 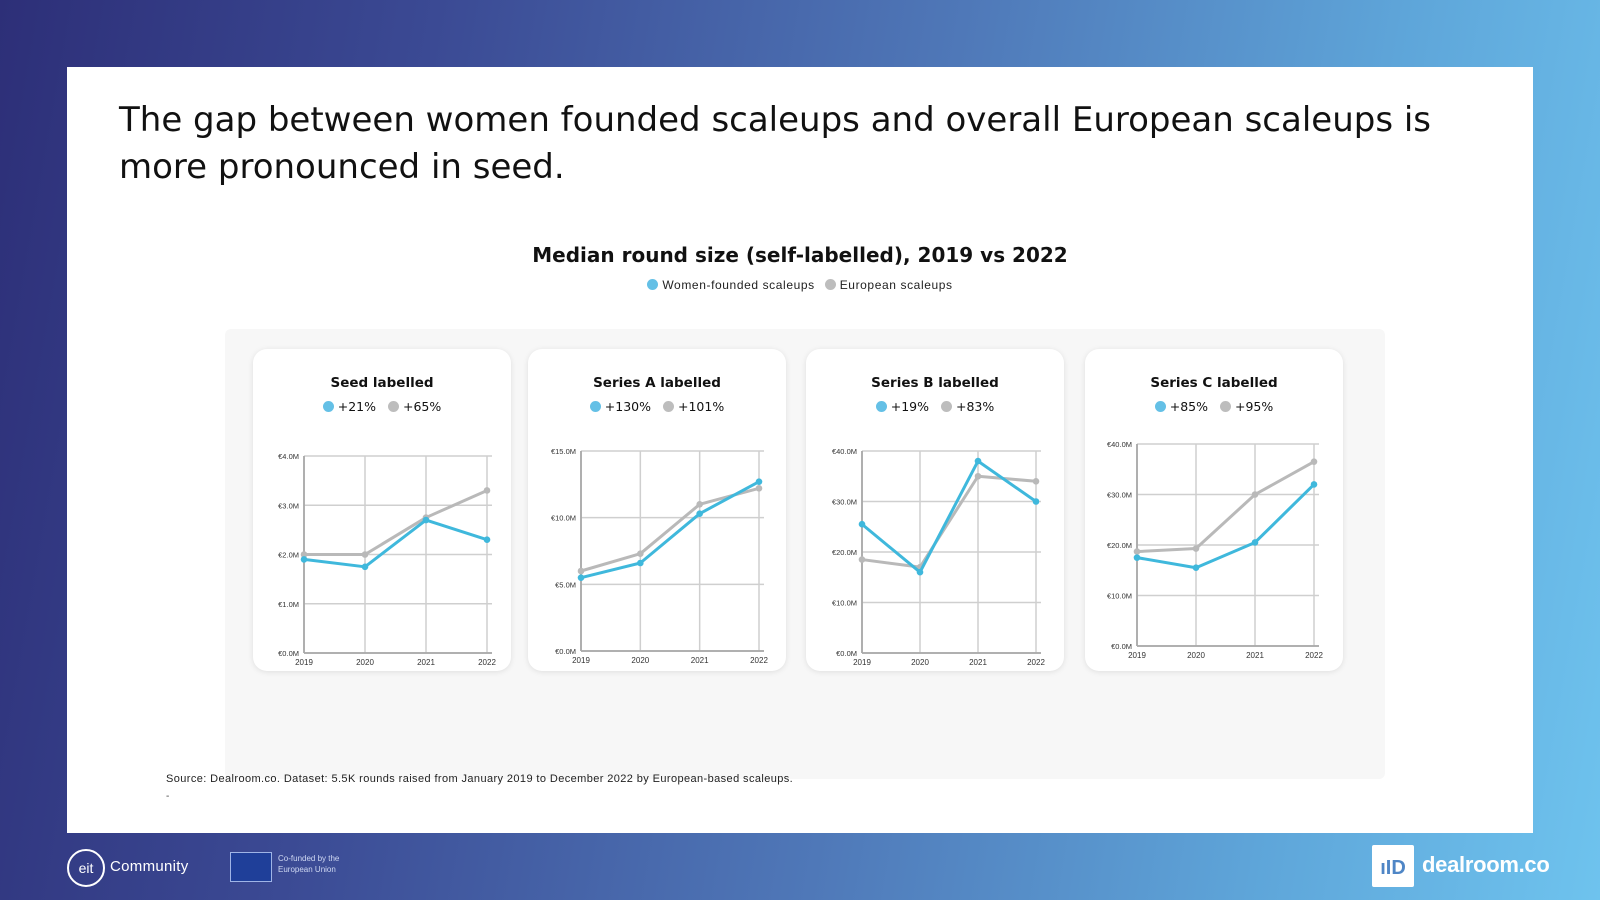 I want to click on eu-text-line1: Co-funded by the, so click(x=309, y=858).